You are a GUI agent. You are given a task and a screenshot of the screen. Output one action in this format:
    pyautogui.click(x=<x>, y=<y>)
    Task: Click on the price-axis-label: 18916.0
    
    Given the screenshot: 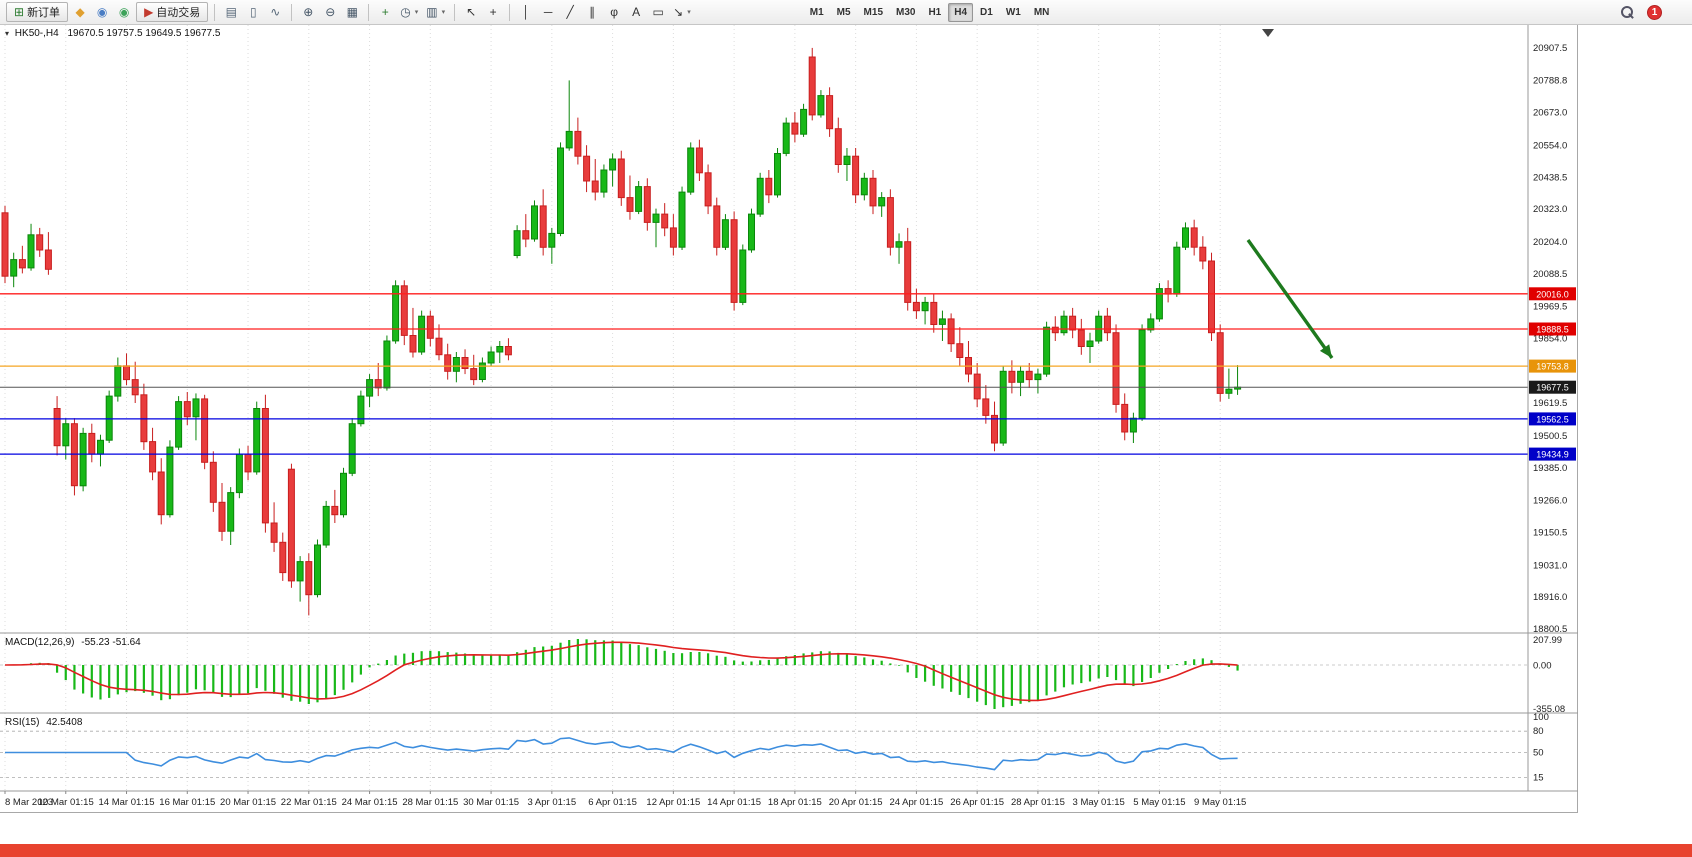 What is the action you would take?
    pyautogui.click(x=1550, y=597)
    